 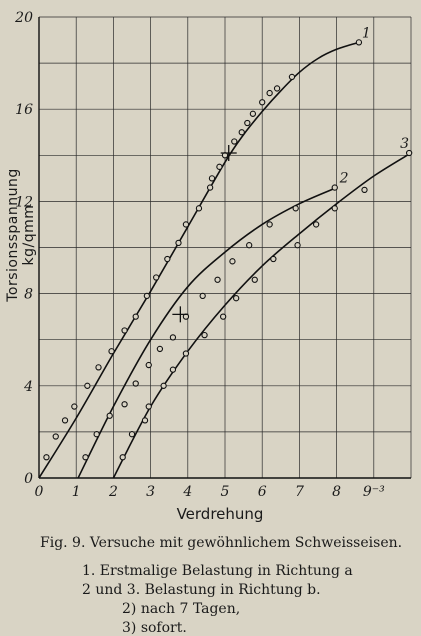 I want to click on y-tick-label: 16, so click(x=24, y=110).